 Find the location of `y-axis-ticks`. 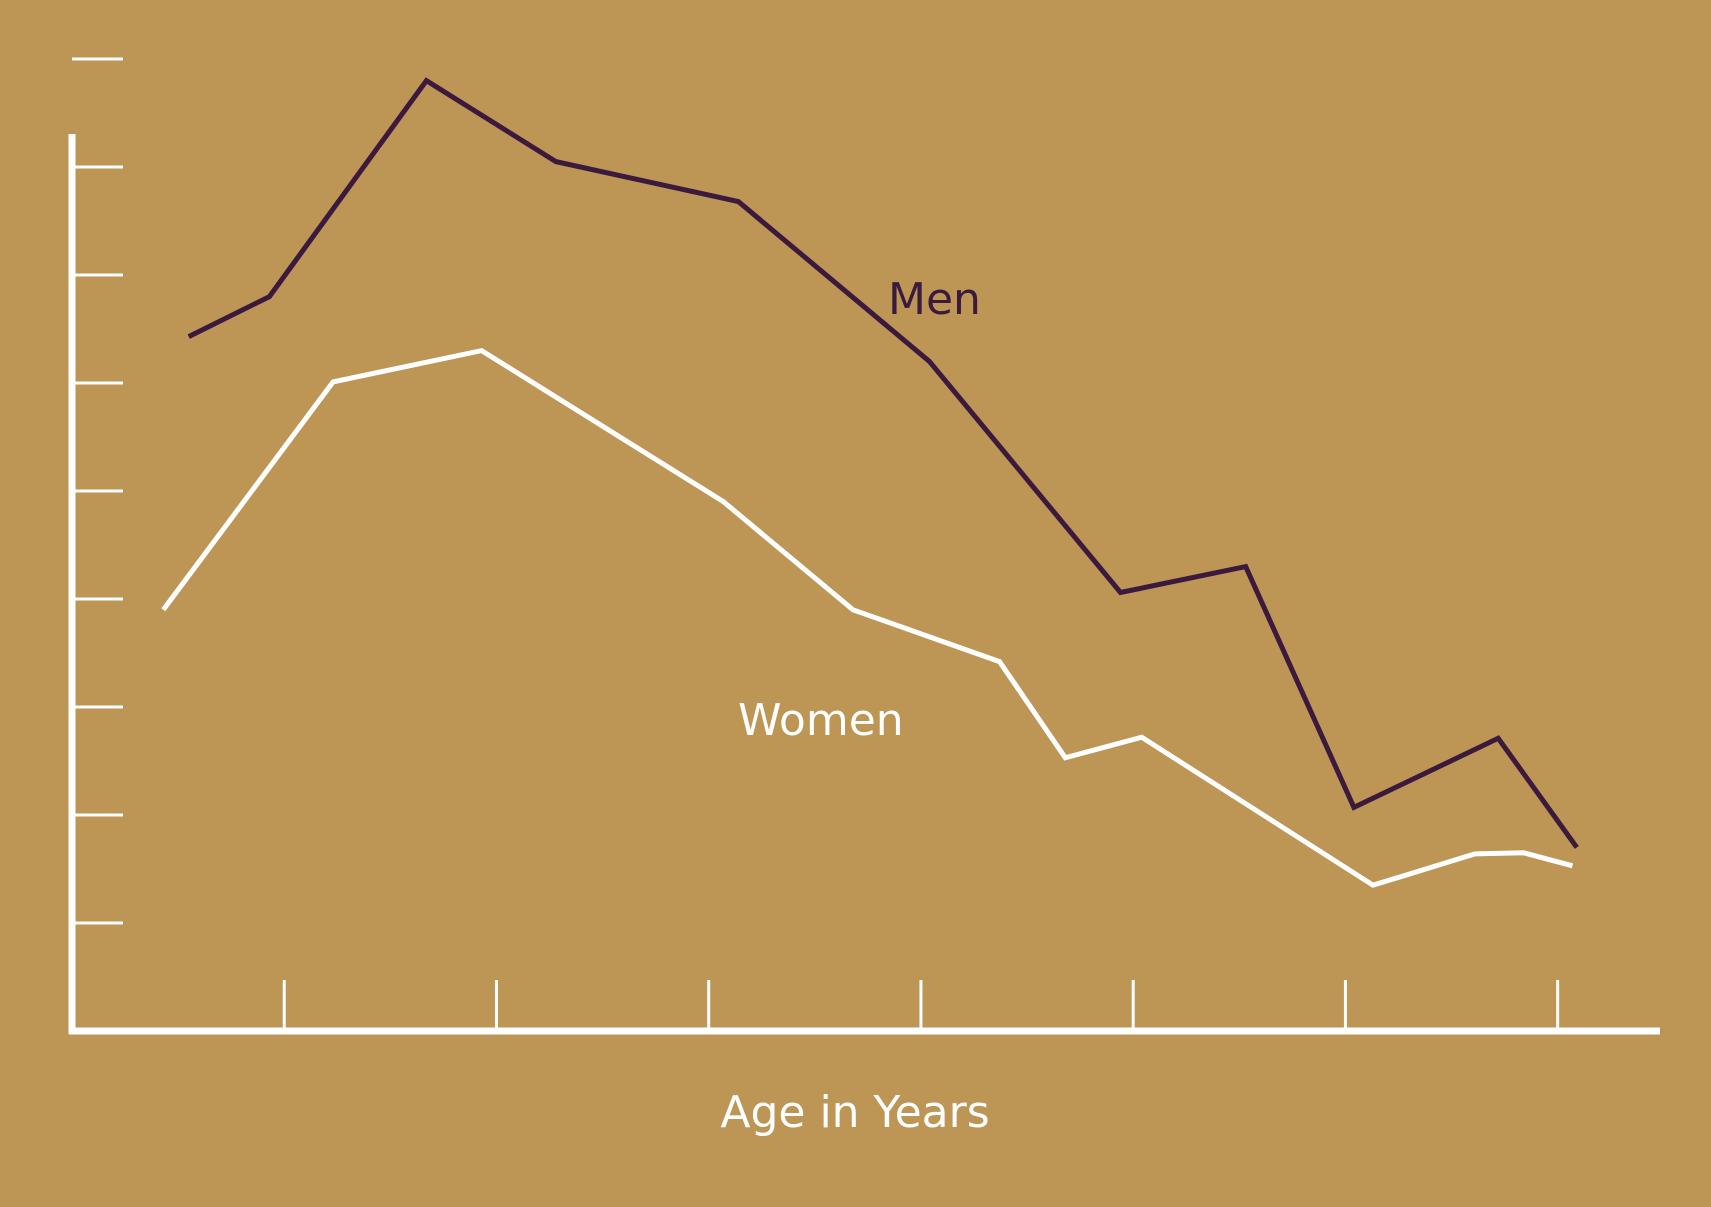

y-axis-ticks is located at coordinates (97, 491).